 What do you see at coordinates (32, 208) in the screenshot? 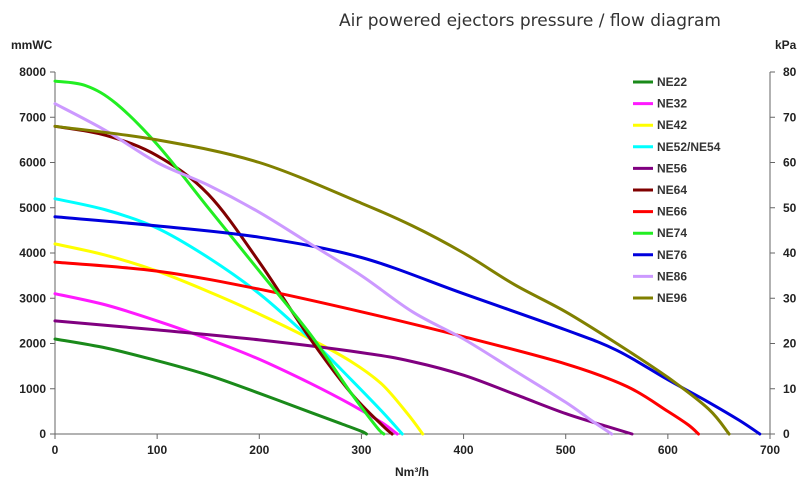
I see `y-tick-label: 5000` at bounding box center [32, 208].